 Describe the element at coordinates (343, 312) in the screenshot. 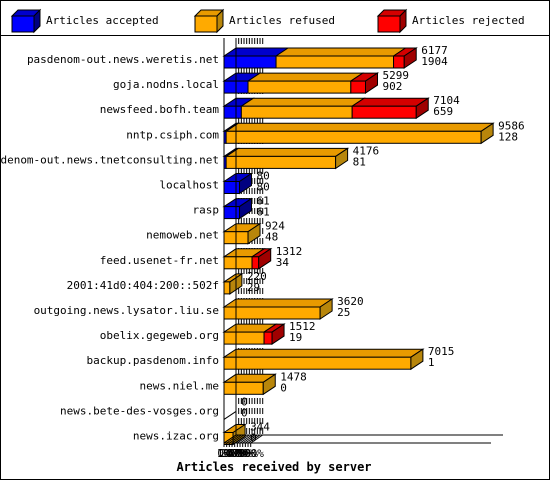

I see `value-label-lower: 25` at that location.